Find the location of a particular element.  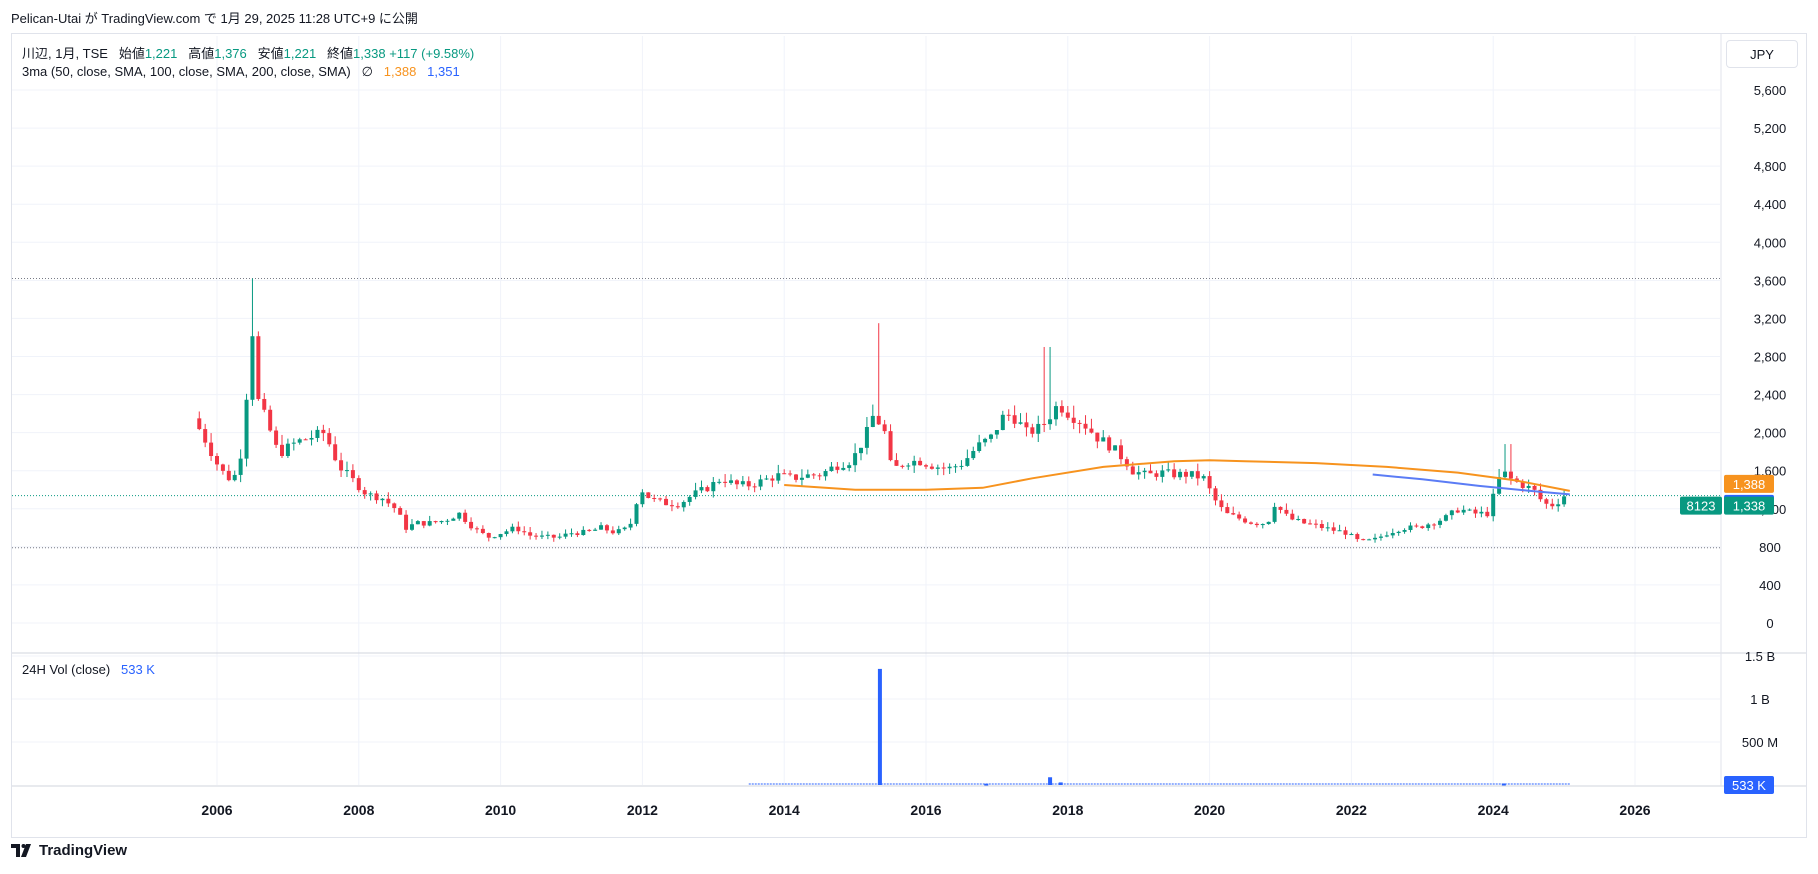

close-label: 終値 is located at coordinates (340, 53).